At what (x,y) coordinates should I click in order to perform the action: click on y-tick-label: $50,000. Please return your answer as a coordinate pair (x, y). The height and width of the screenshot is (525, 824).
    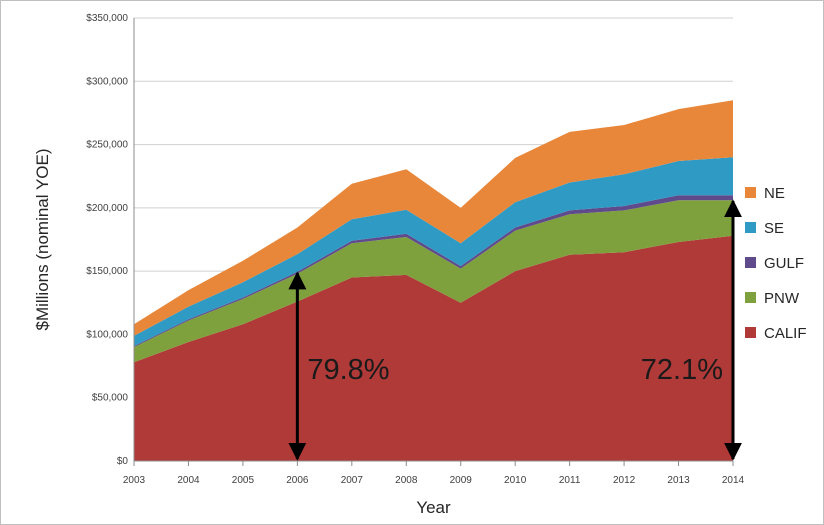
    Looking at the image, I should click on (110, 398).